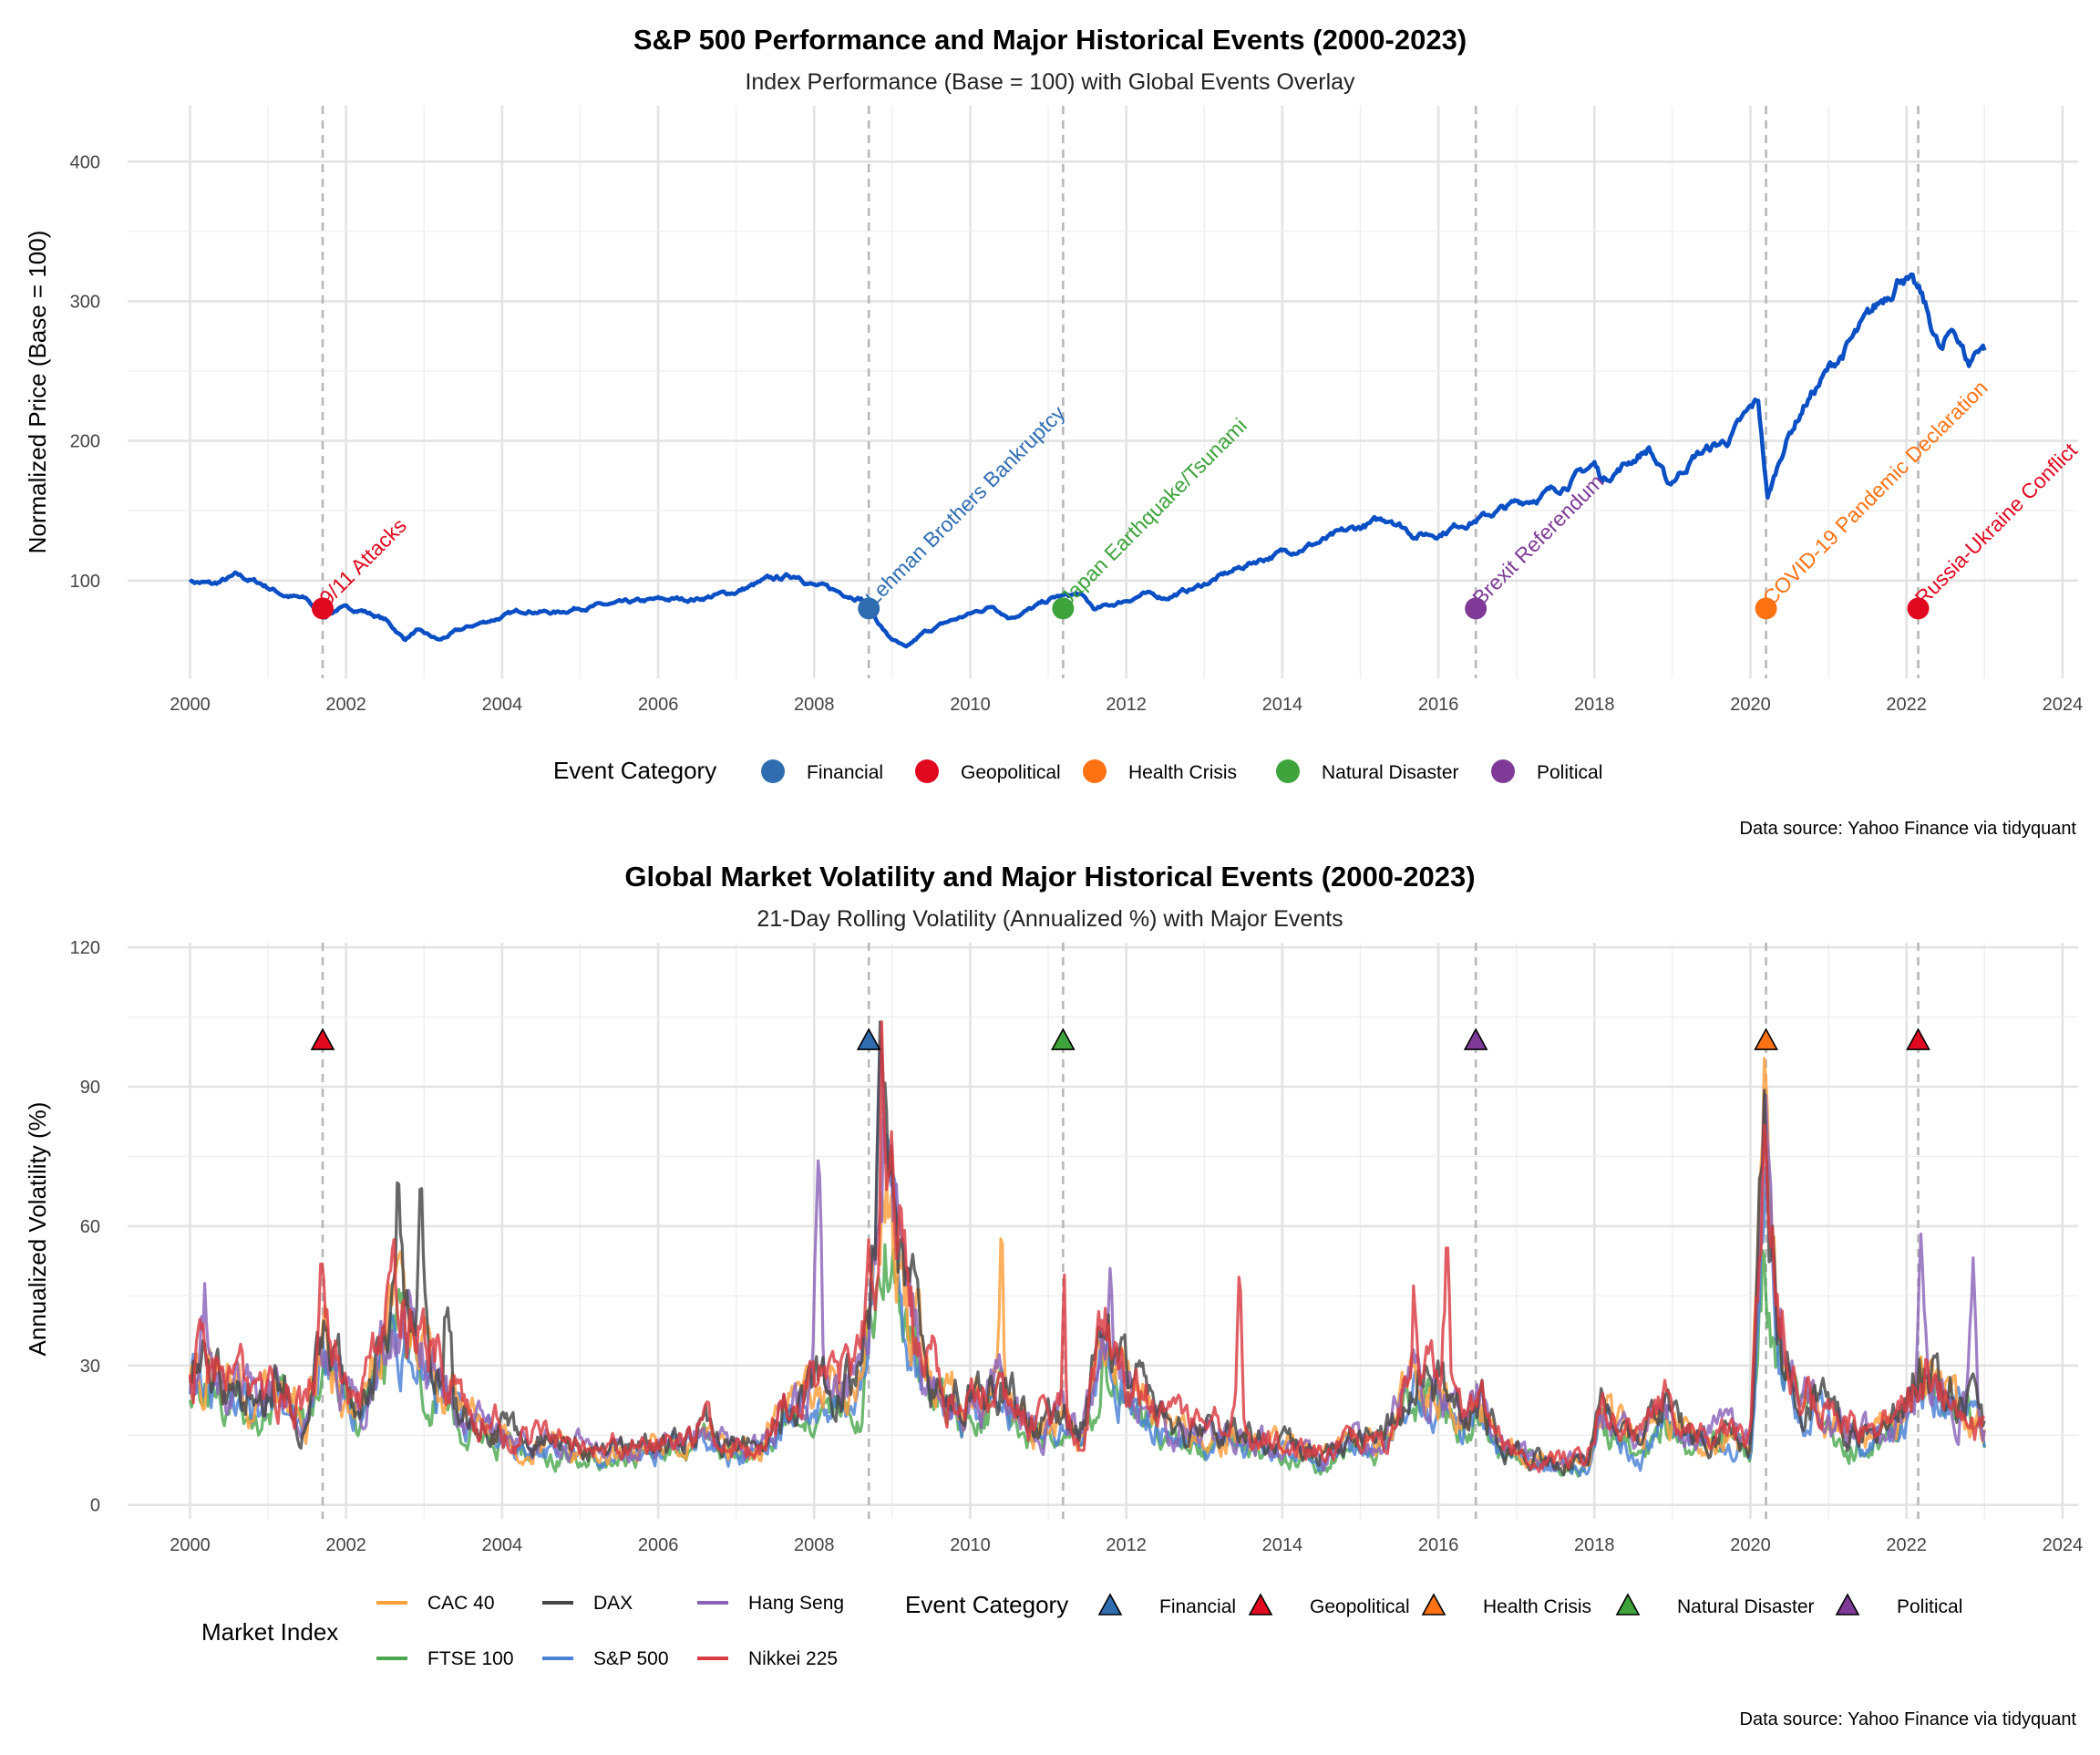 Image resolution: width=2100 pixels, height=1755 pixels. I want to click on y-tick-label: 0, so click(95, 1506).